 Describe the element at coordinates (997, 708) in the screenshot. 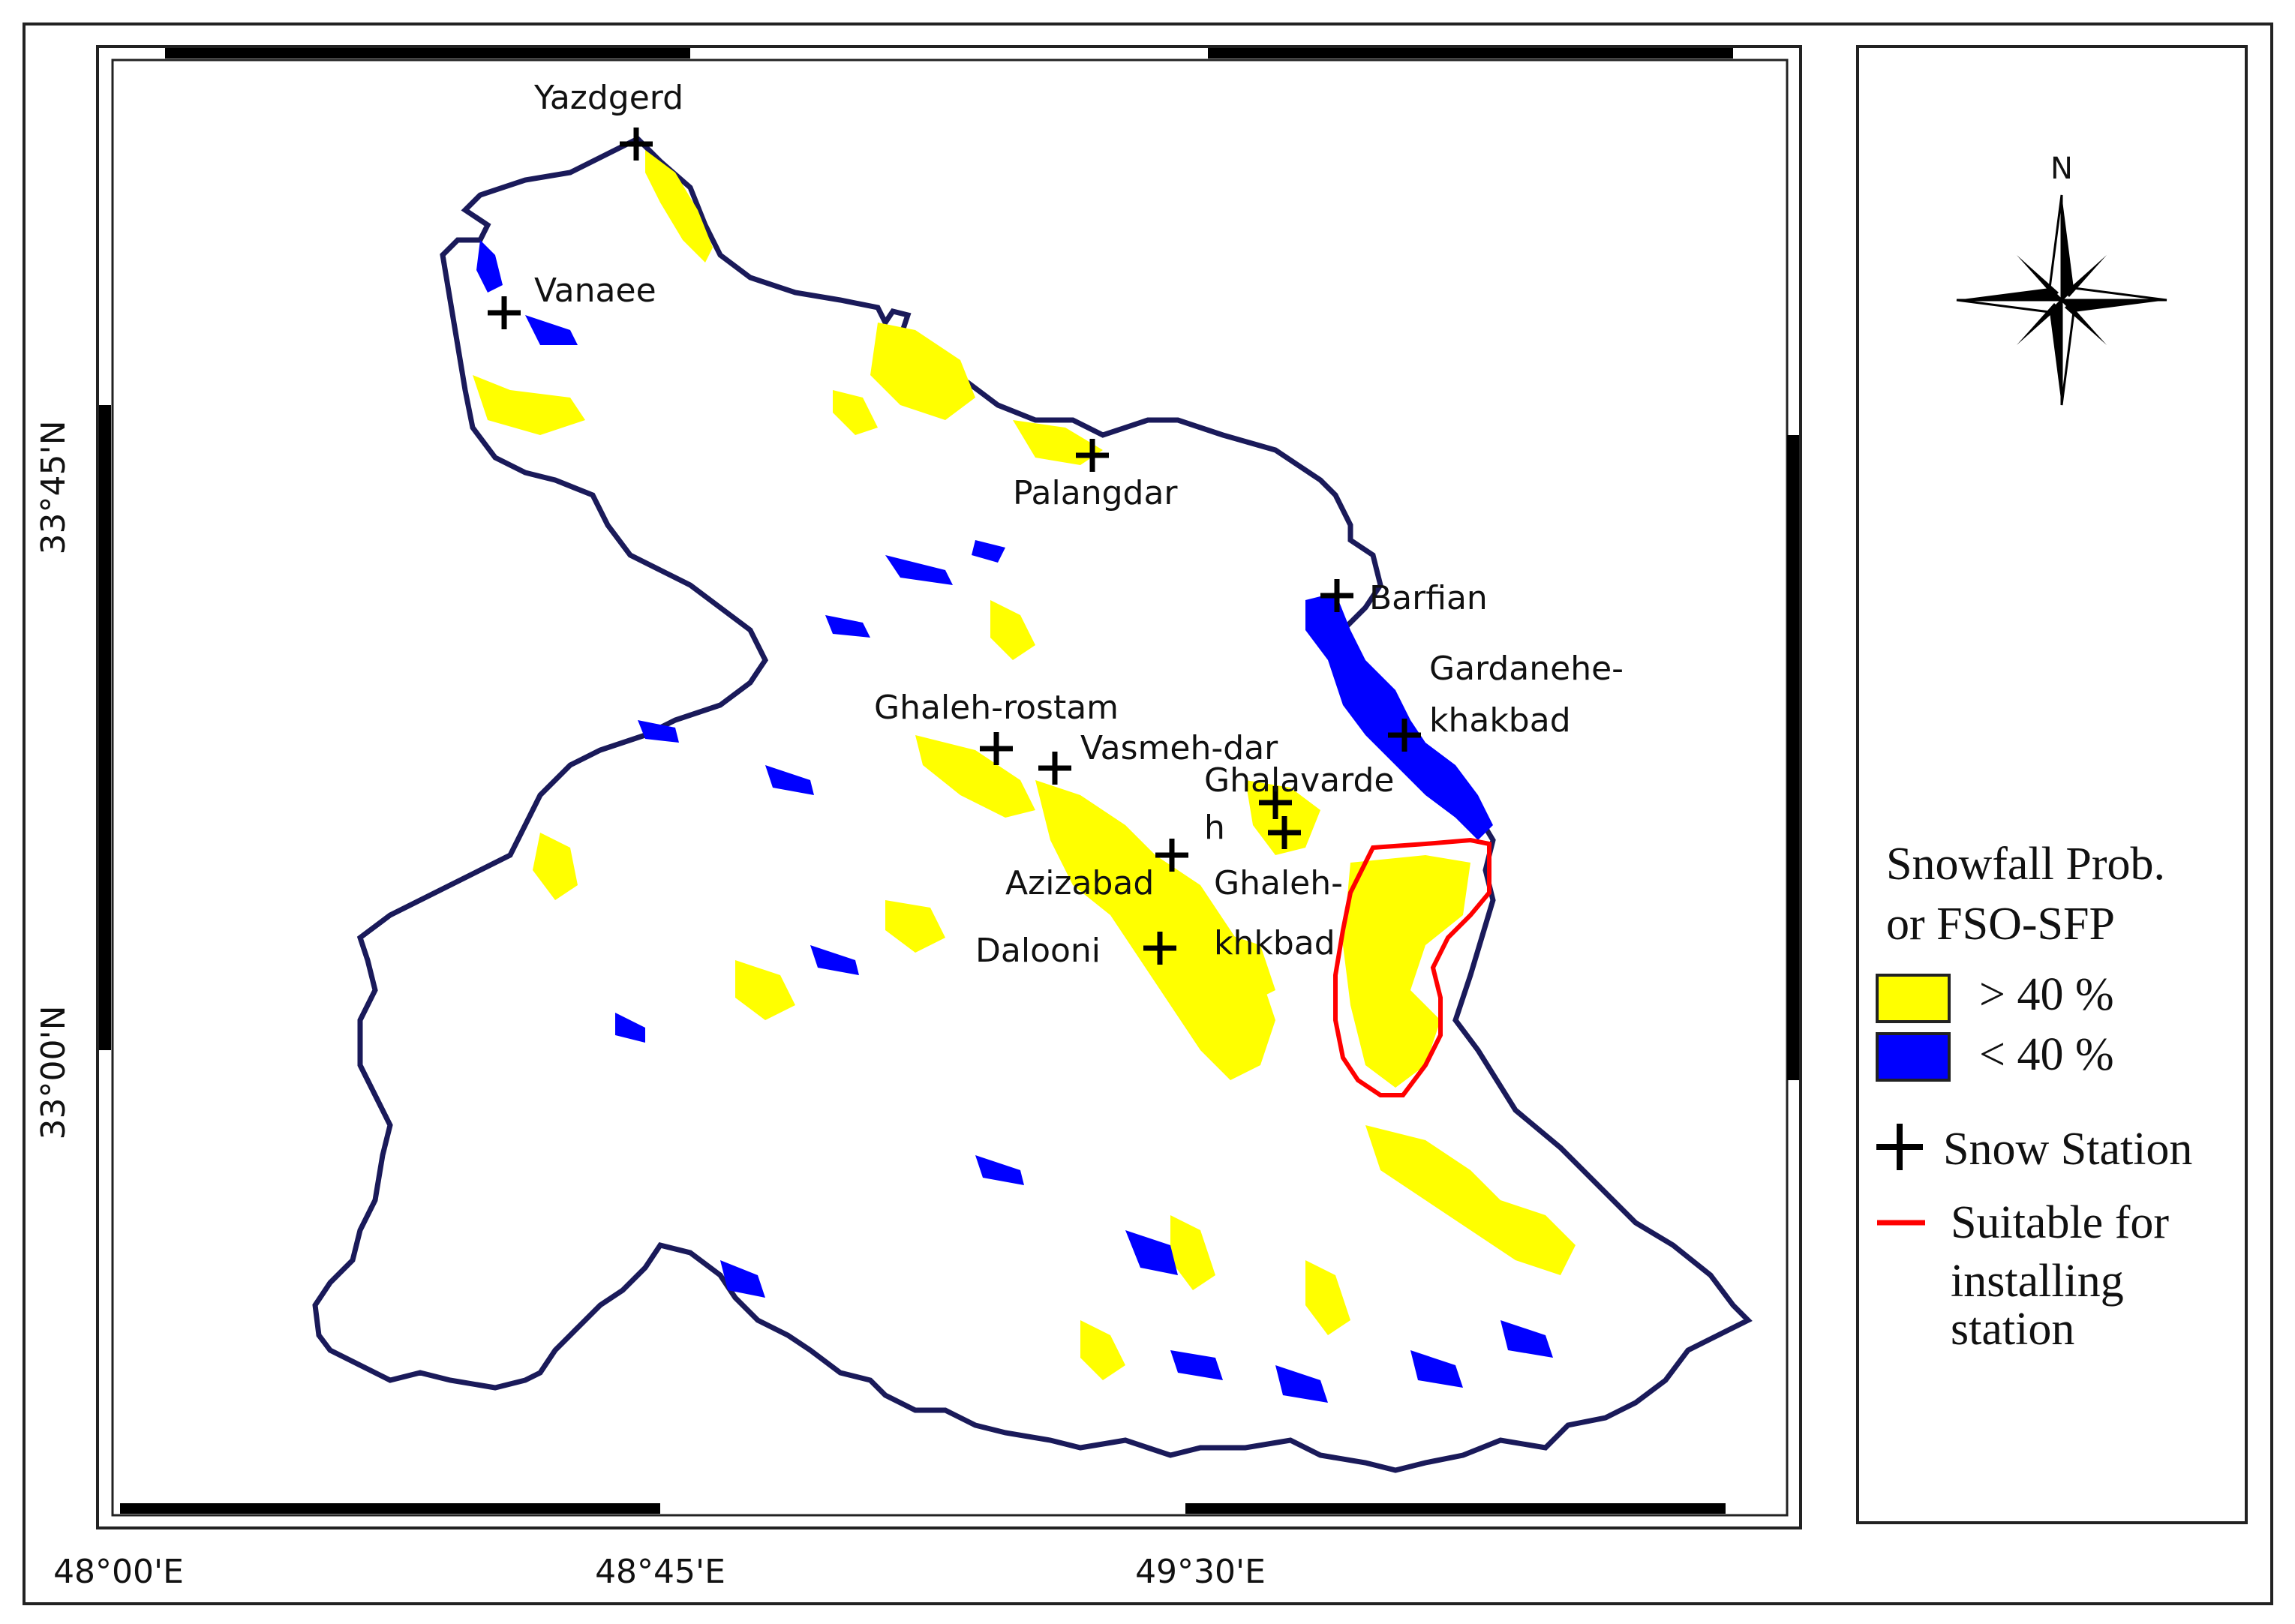

I see `station-label: Ghaleh-rostam` at that location.